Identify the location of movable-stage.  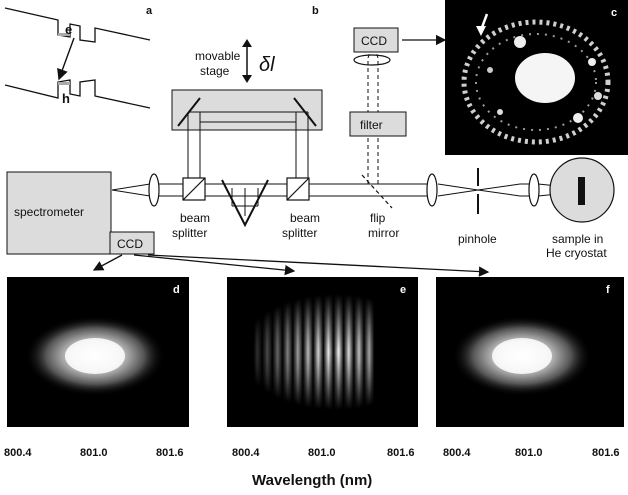
(247, 110).